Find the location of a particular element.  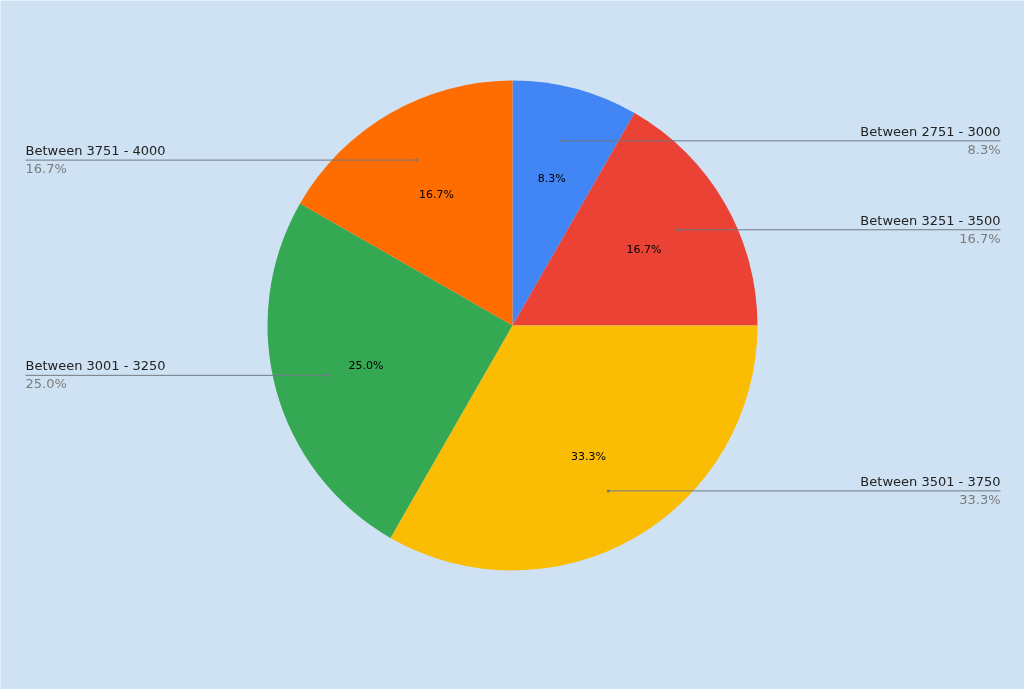

slice-label: Between 3751 - 4000 is located at coordinates (95, 151).